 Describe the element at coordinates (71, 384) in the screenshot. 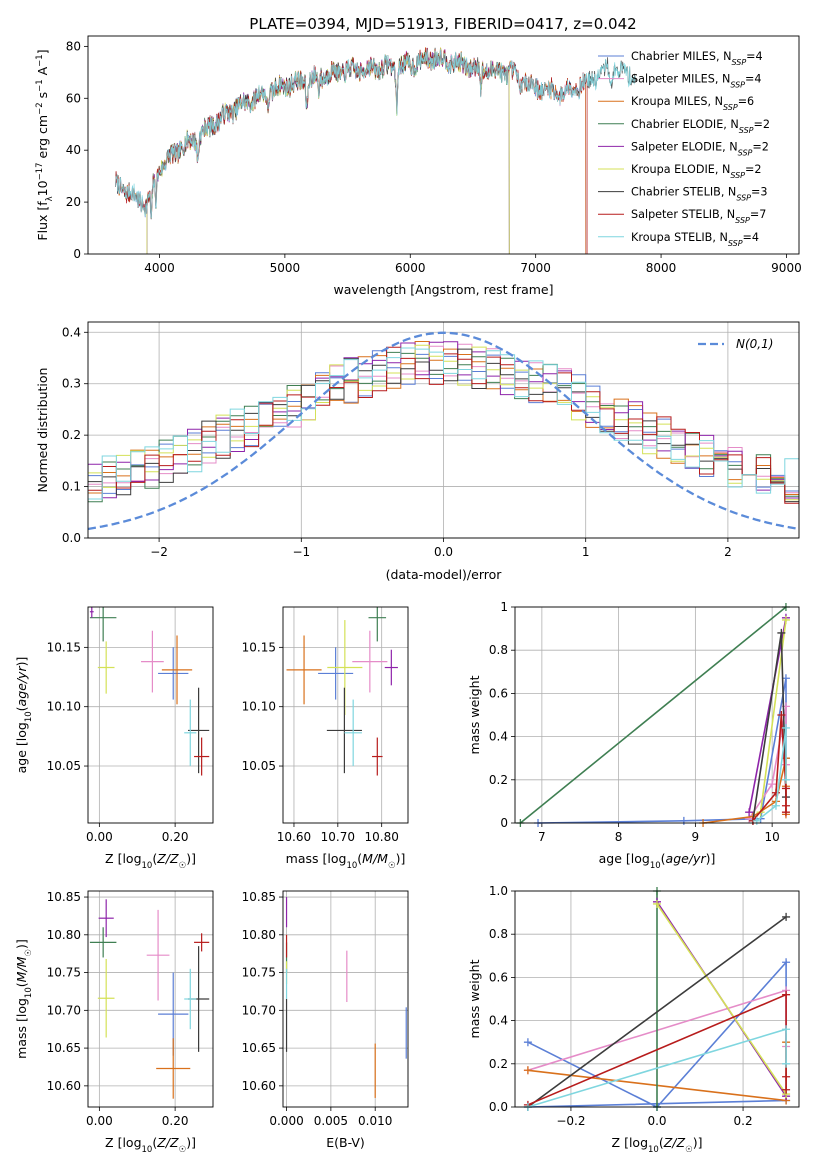

I see `y-tick-label: 0.3` at that location.